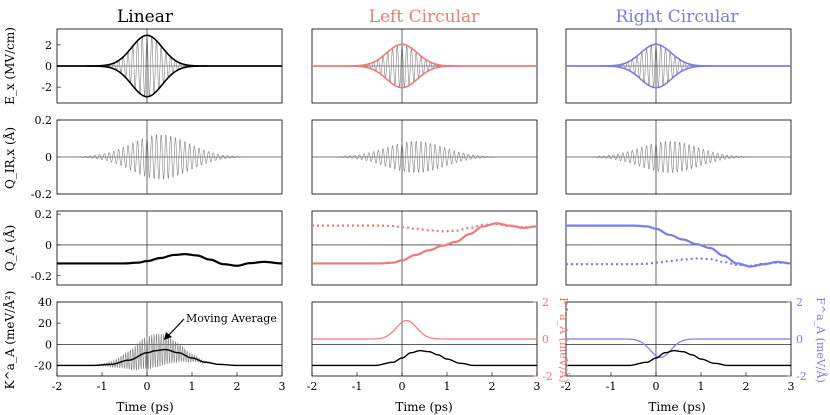  I want to click on qa-right-solid-series, so click(679, 246).